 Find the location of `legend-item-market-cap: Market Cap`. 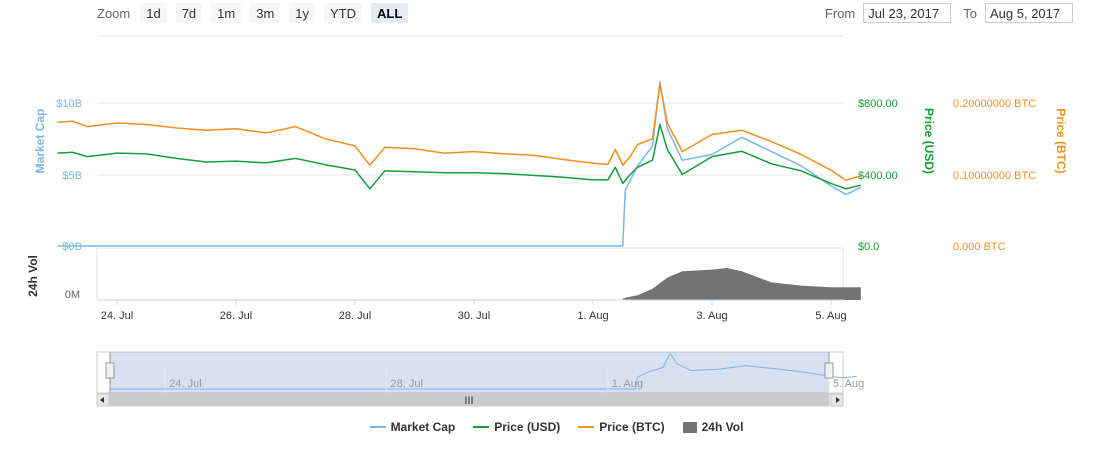

legend-item-market-cap: Market Cap is located at coordinates (412, 427).